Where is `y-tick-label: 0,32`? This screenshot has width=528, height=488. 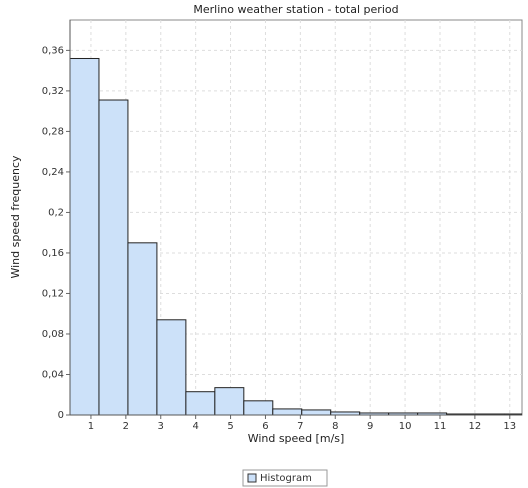 y-tick-label: 0,32 is located at coordinates (53, 91).